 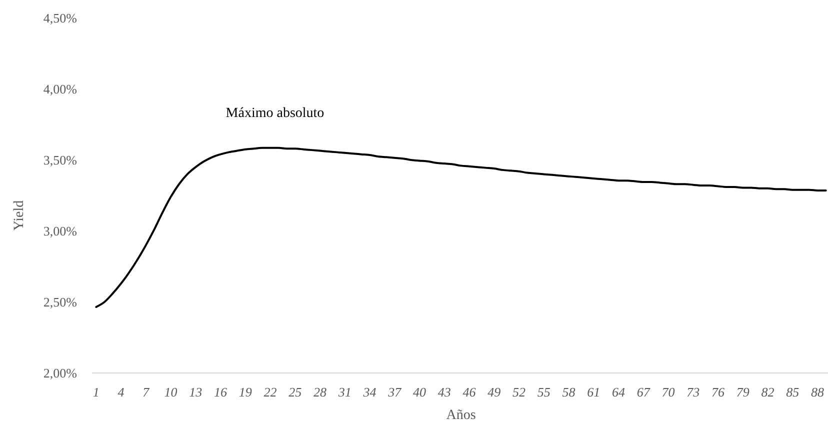 What do you see at coordinates (768, 392) in the screenshot?
I see `x-tick-label: 82` at bounding box center [768, 392].